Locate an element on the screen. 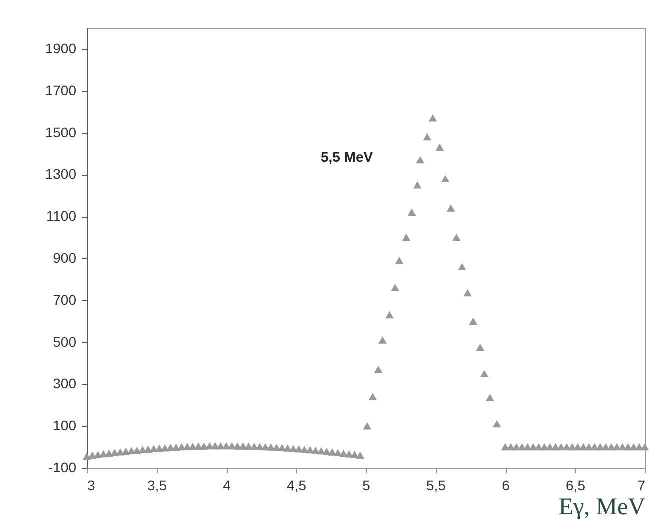  x-tick-label: 7 is located at coordinates (642, 486).